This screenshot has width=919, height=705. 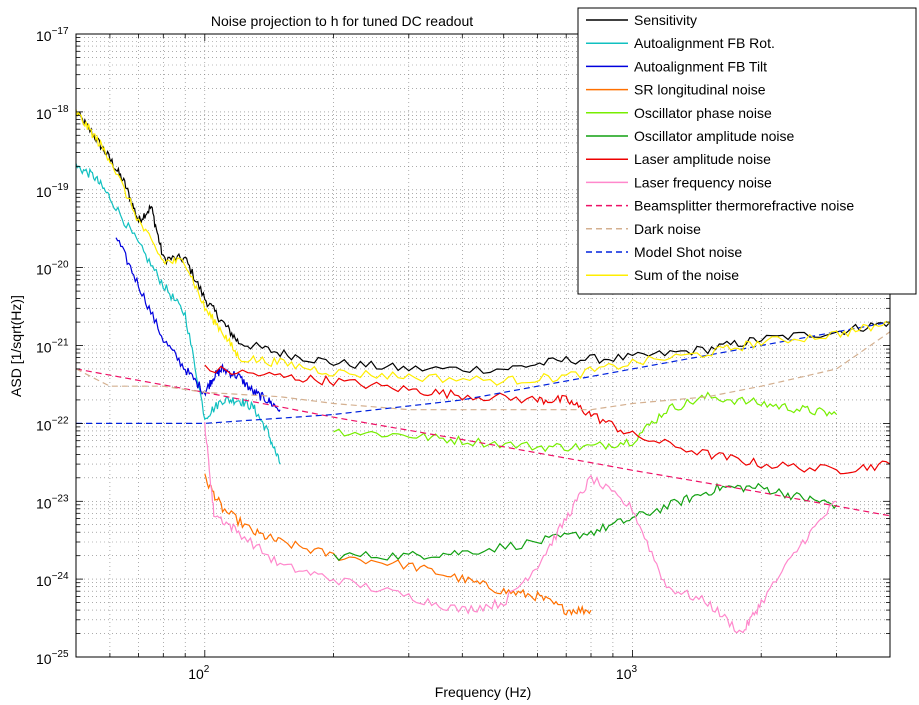 What do you see at coordinates (686, 275) in the screenshot?
I see `legend-label: Sum of the noise` at bounding box center [686, 275].